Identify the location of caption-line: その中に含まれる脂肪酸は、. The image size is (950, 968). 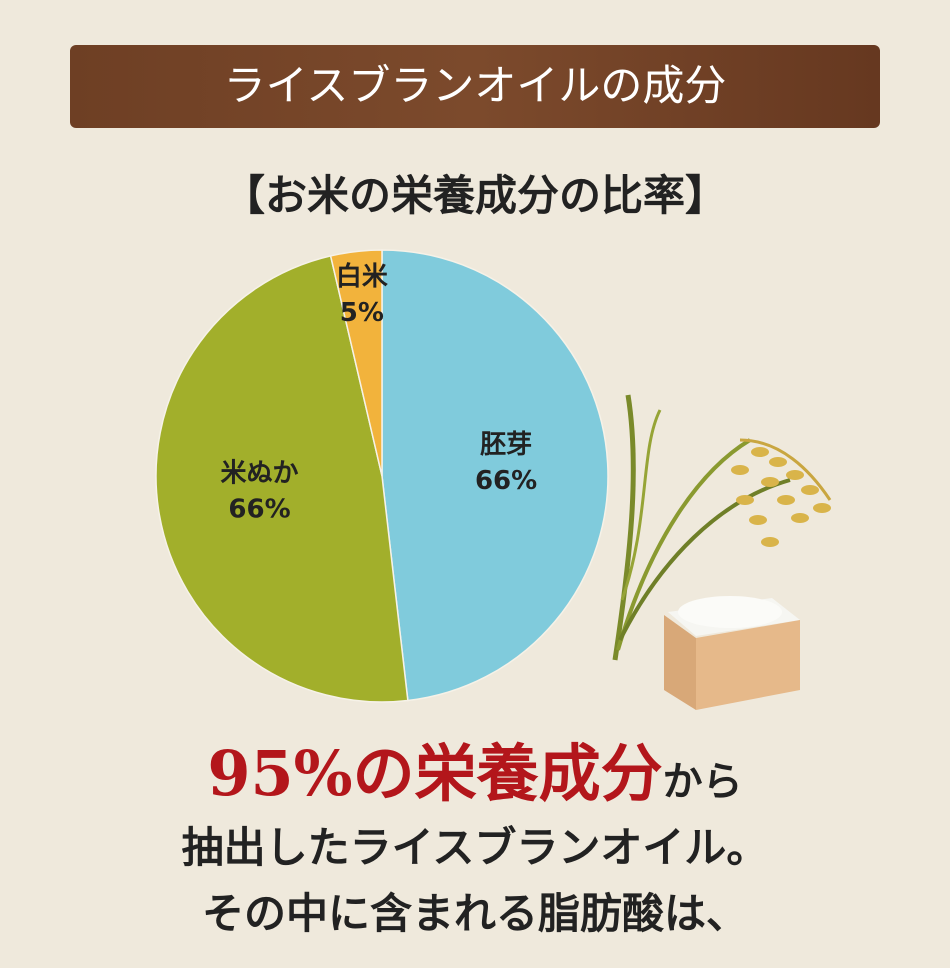
(475, 913).